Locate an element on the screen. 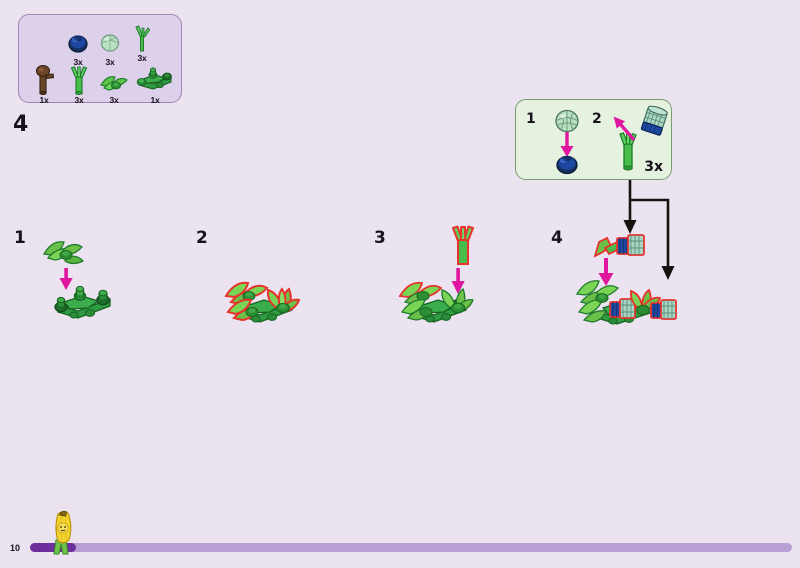 The width and height of the screenshot is (800, 568). progress-page-number: 10 is located at coordinates (15, 548).